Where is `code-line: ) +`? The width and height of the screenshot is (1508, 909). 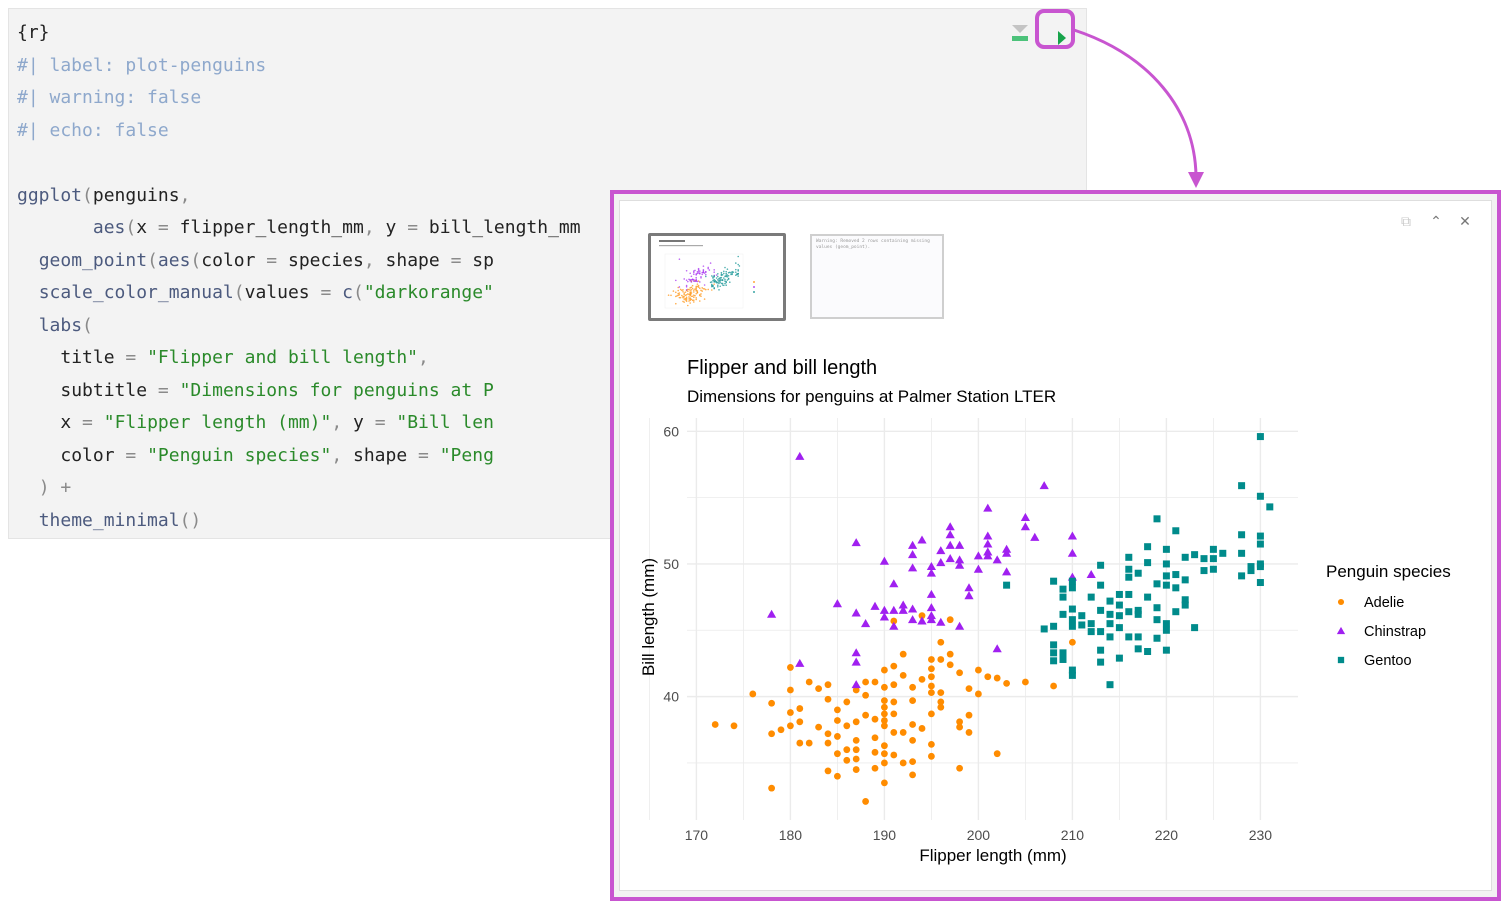 code-line: ) + is located at coordinates (299, 488).